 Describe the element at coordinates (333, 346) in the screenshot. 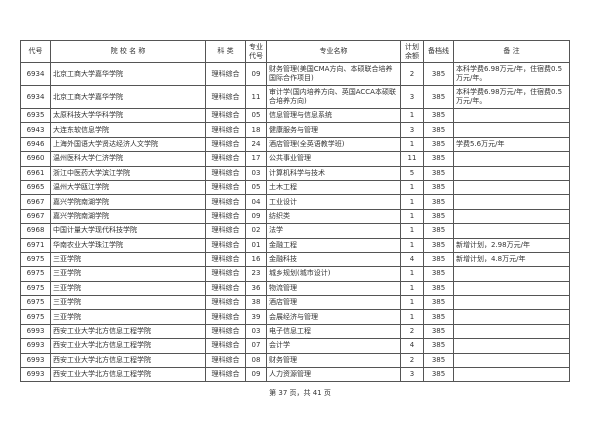

I see `cell-major-name: 会计学` at that location.